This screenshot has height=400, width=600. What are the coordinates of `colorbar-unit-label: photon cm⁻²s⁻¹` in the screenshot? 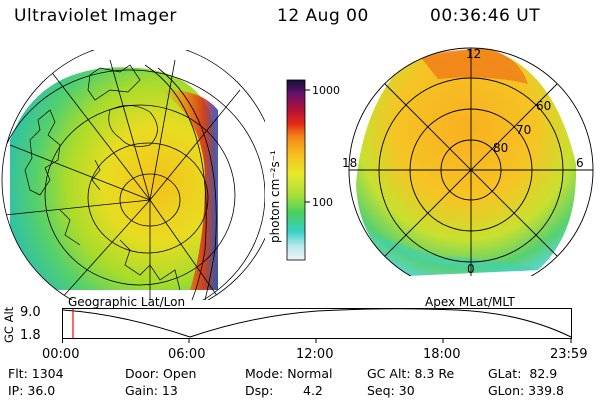 It's located at (275, 196).